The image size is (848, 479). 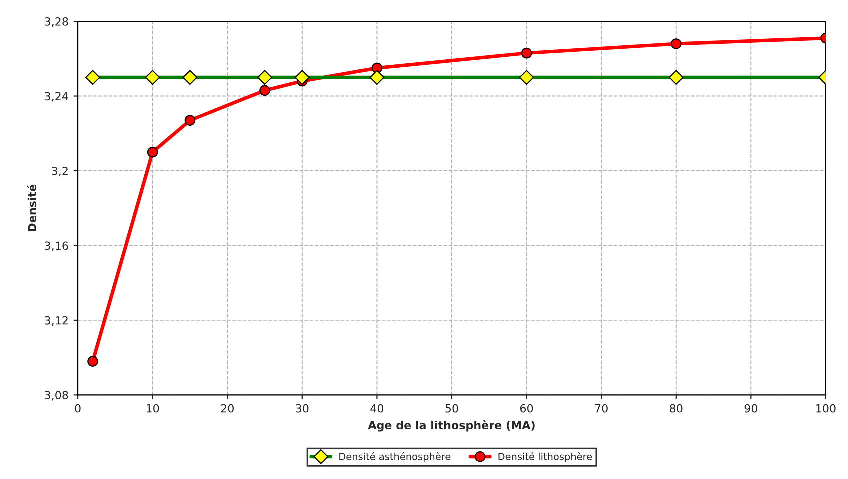 I want to click on x-tick-label: 0, so click(x=78, y=408).